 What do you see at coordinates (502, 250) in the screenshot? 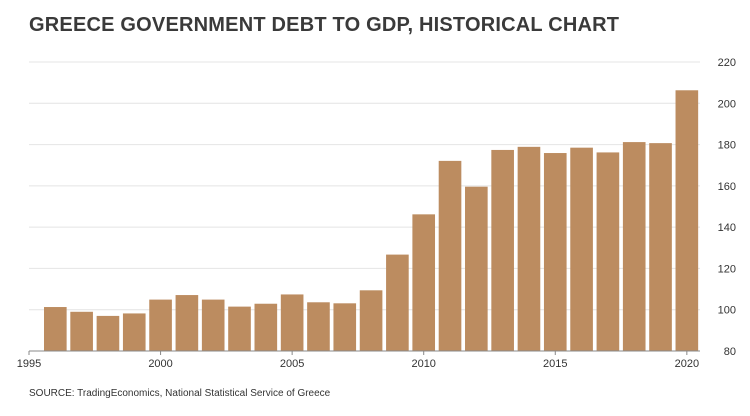
I see `bar-2013` at bounding box center [502, 250].